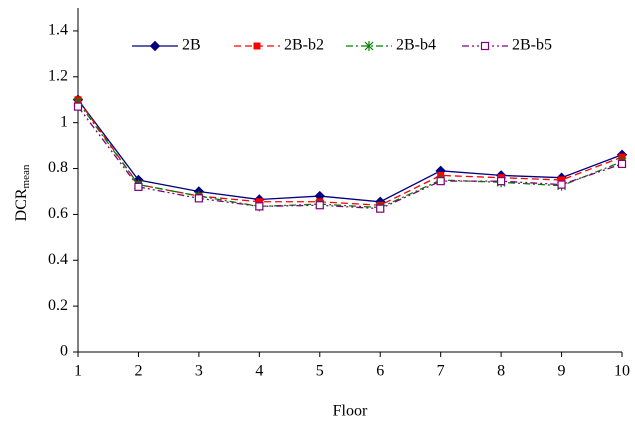  I want to click on legend-label: 2B, so click(191, 45).